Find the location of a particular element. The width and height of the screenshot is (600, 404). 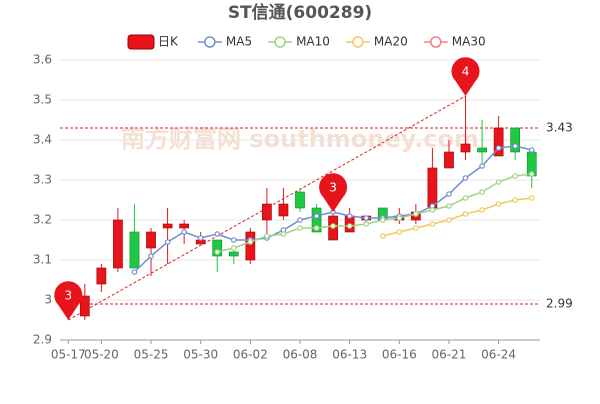

annotation-label: 4 is located at coordinates (466, 72).